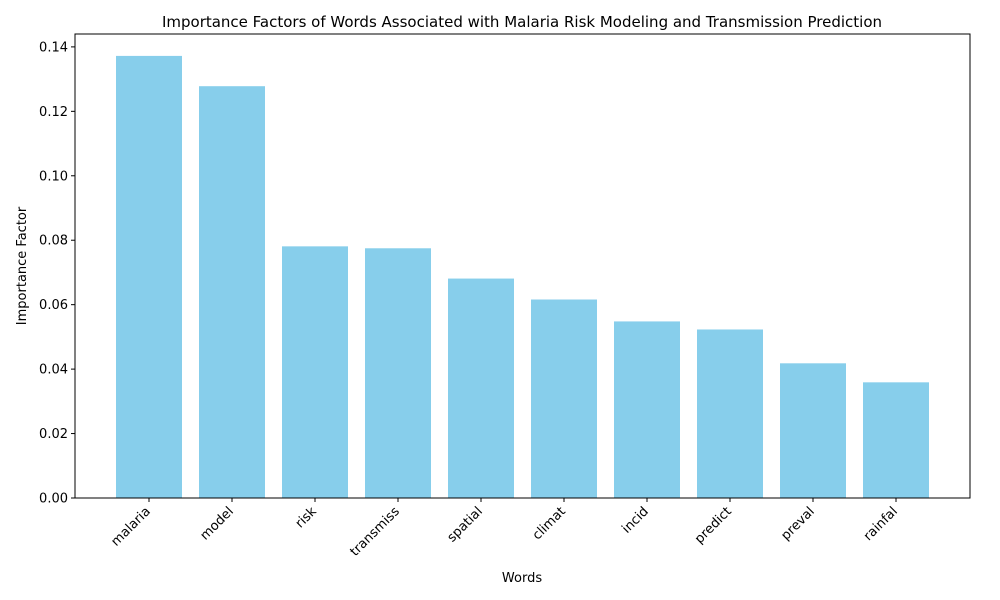 The width and height of the screenshot is (1000, 600). What do you see at coordinates (635, 520) in the screenshot?
I see `x-tick-label: incid` at bounding box center [635, 520].